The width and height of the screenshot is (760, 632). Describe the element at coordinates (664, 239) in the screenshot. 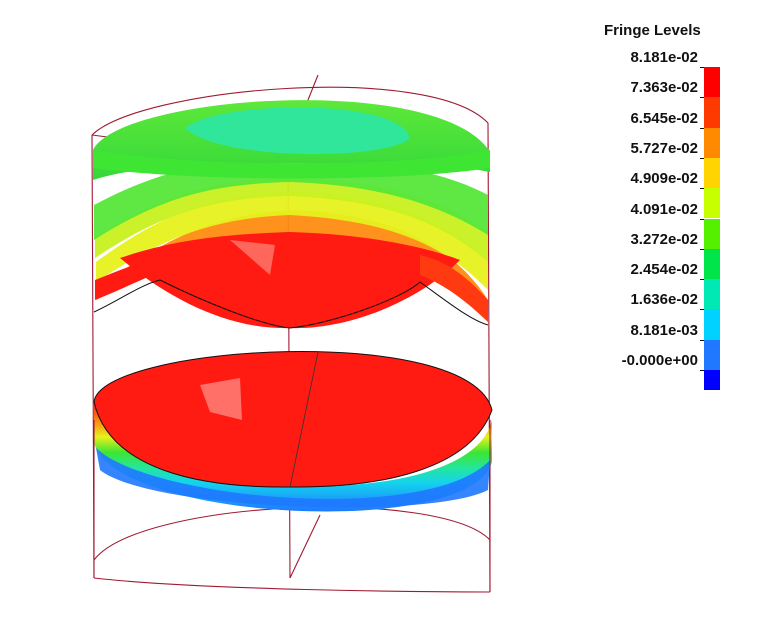

I see `legend-level-label: 3.272e-02` at that location.